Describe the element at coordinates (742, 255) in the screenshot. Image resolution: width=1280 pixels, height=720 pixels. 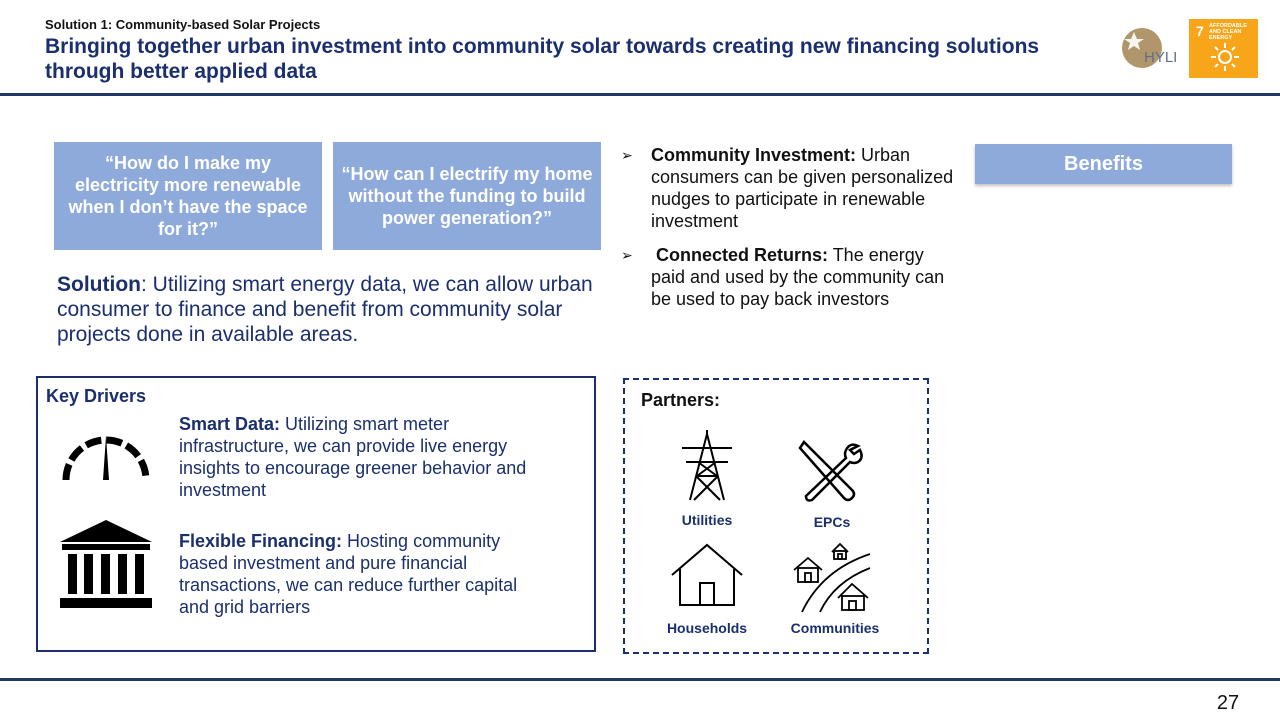
I see `bullet-title: Connected Returns:` at that location.